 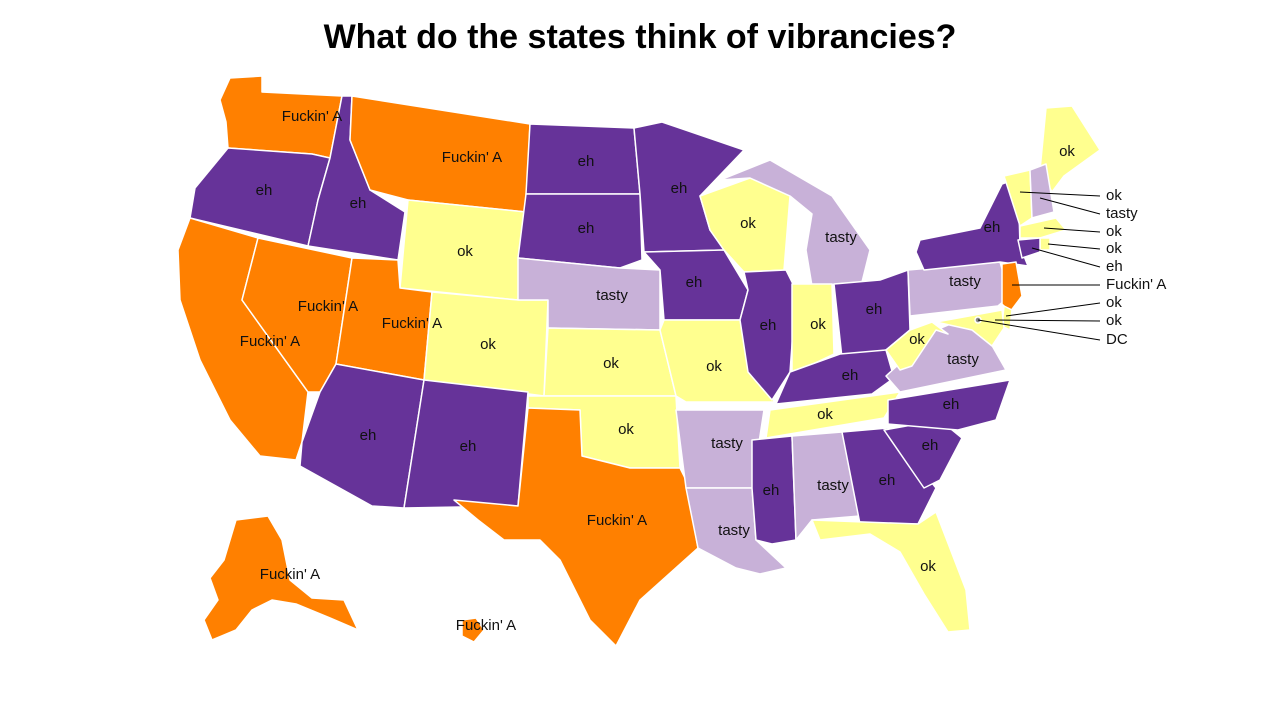 I want to click on state-label-ak: Fuckin' A, so click(x=290, y=574).